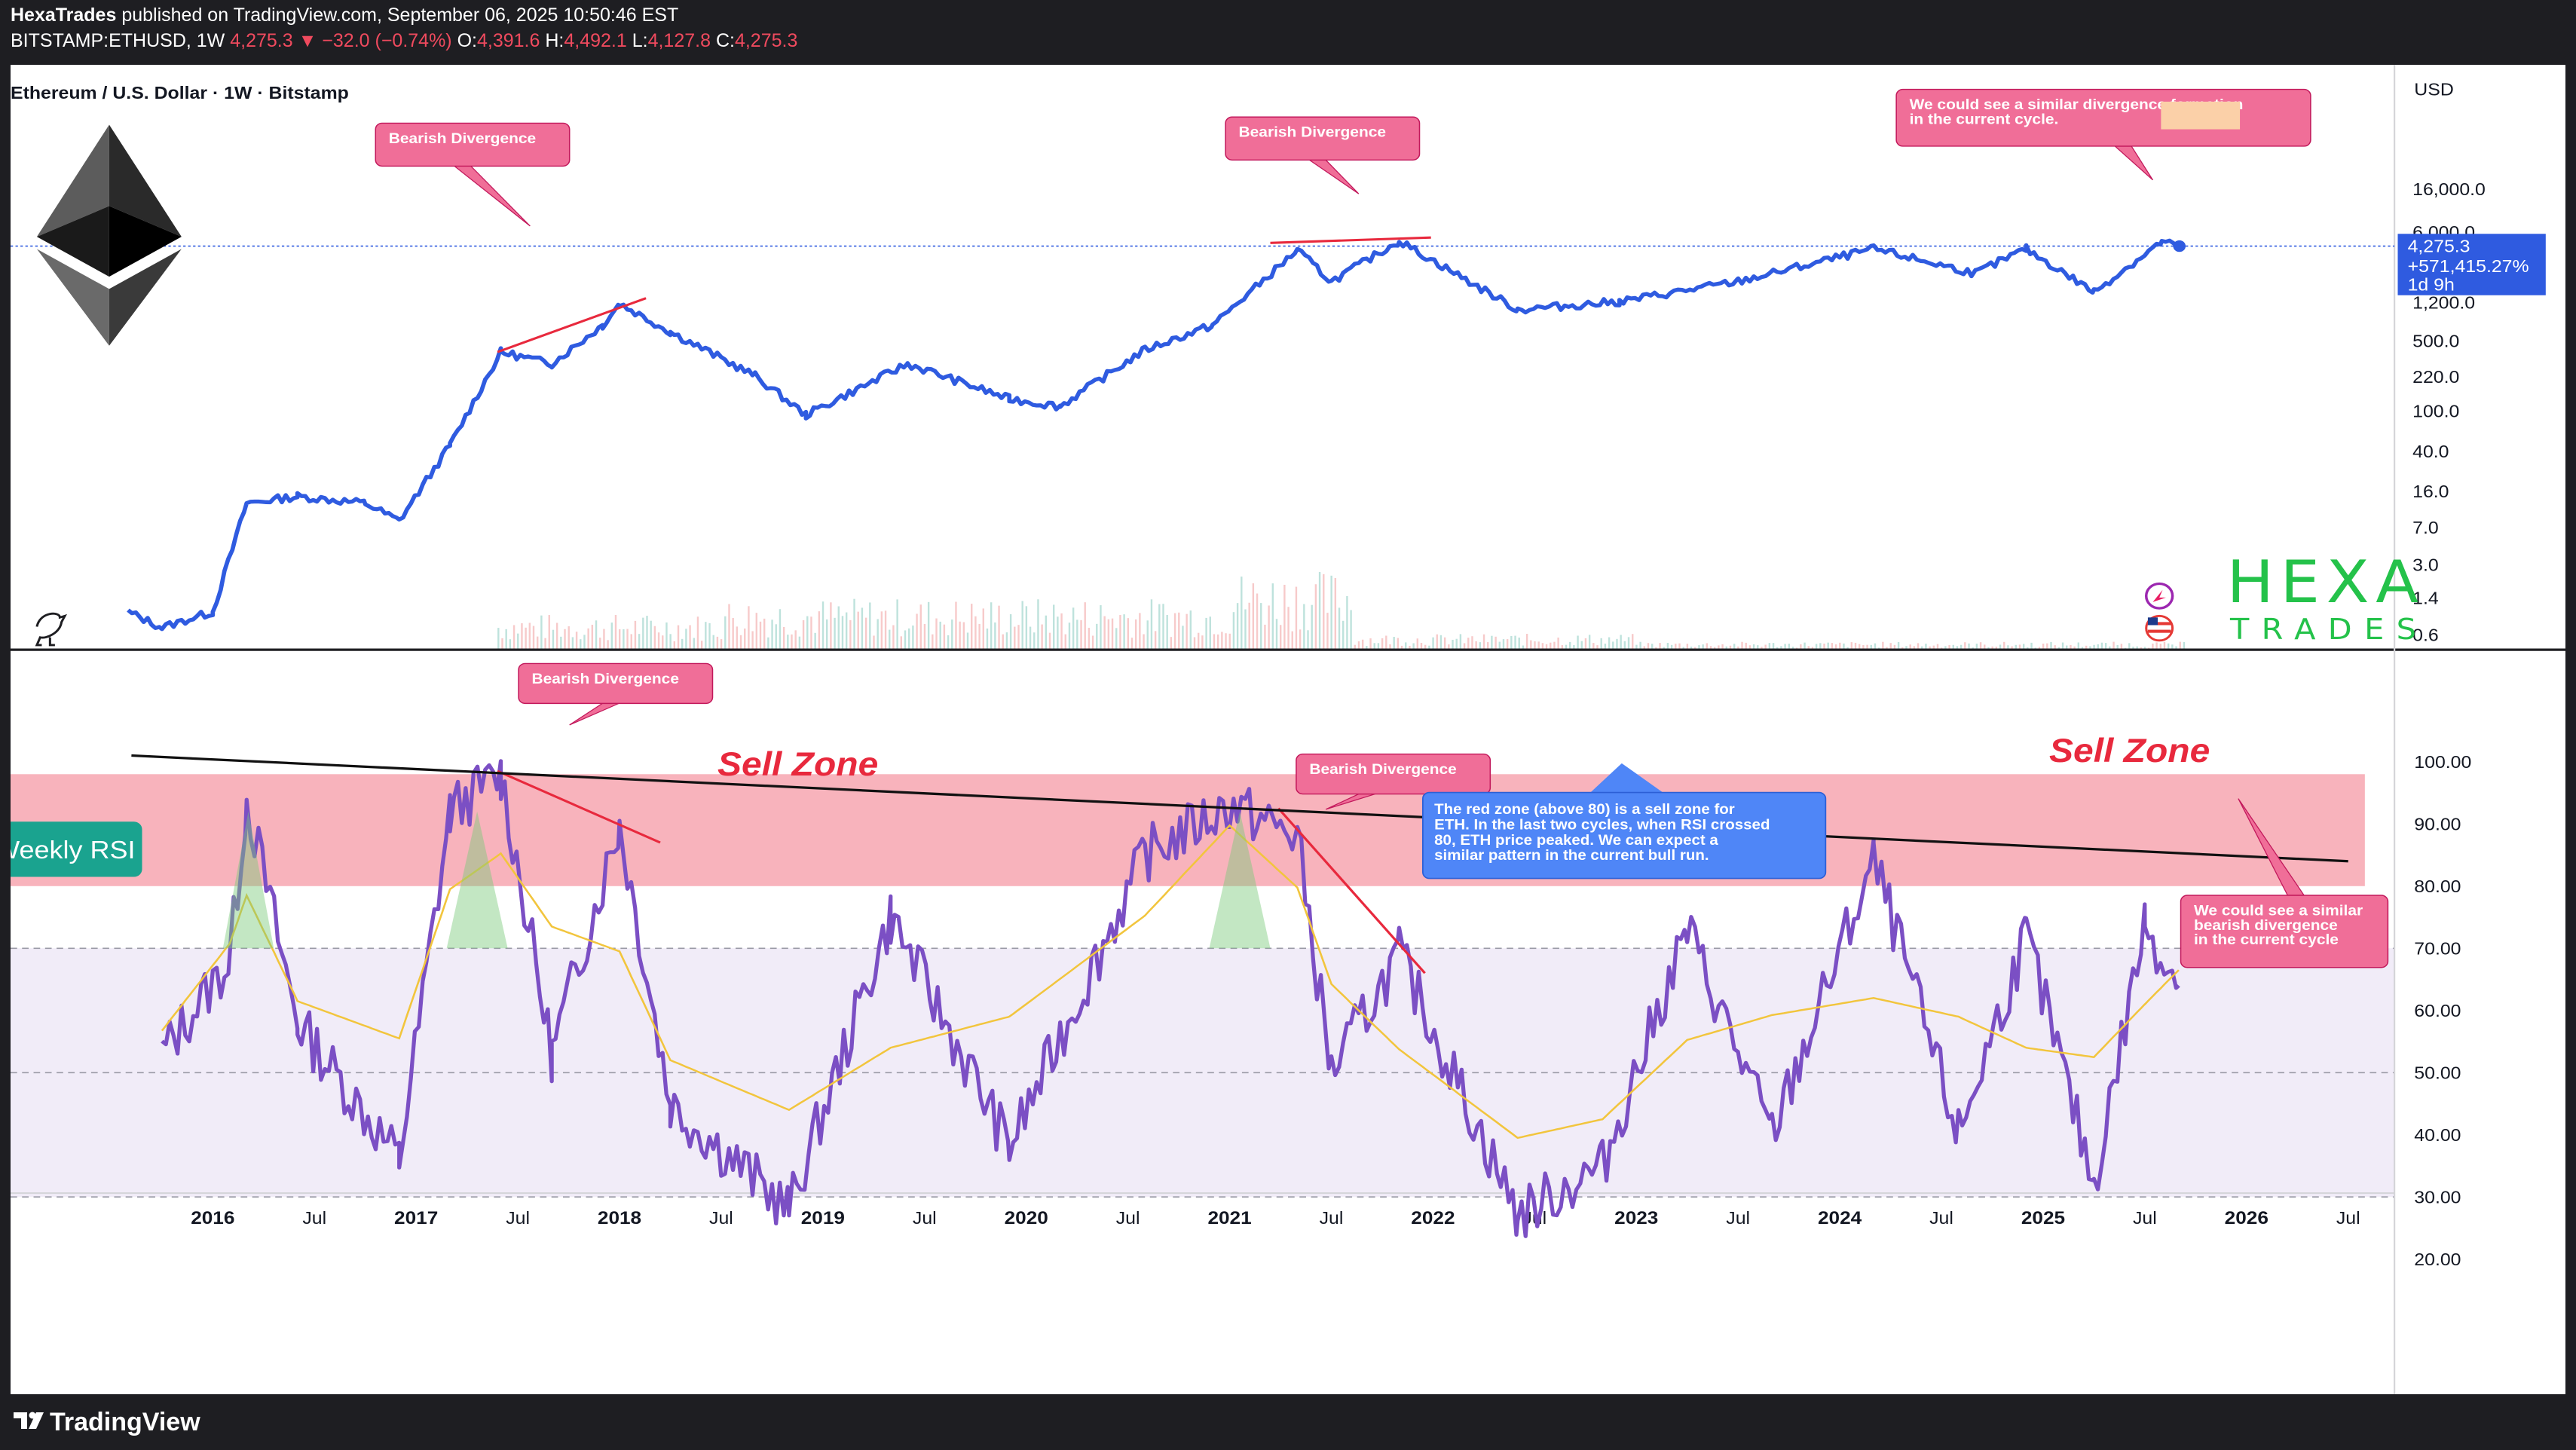 The width and height of the screenshot is (2576, 1450). What do you see at coordinates (1229, 1218) in the screenshot?
I see `time-tick-label: 2021` at bounding box center [1229, 1218].